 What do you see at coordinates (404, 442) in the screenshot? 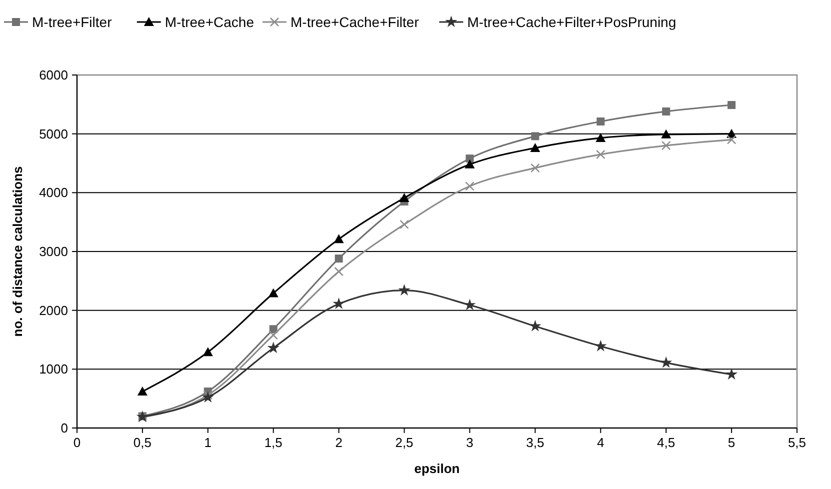
I see `x-tick-label: 2,5` at bounding box center [404, 442].